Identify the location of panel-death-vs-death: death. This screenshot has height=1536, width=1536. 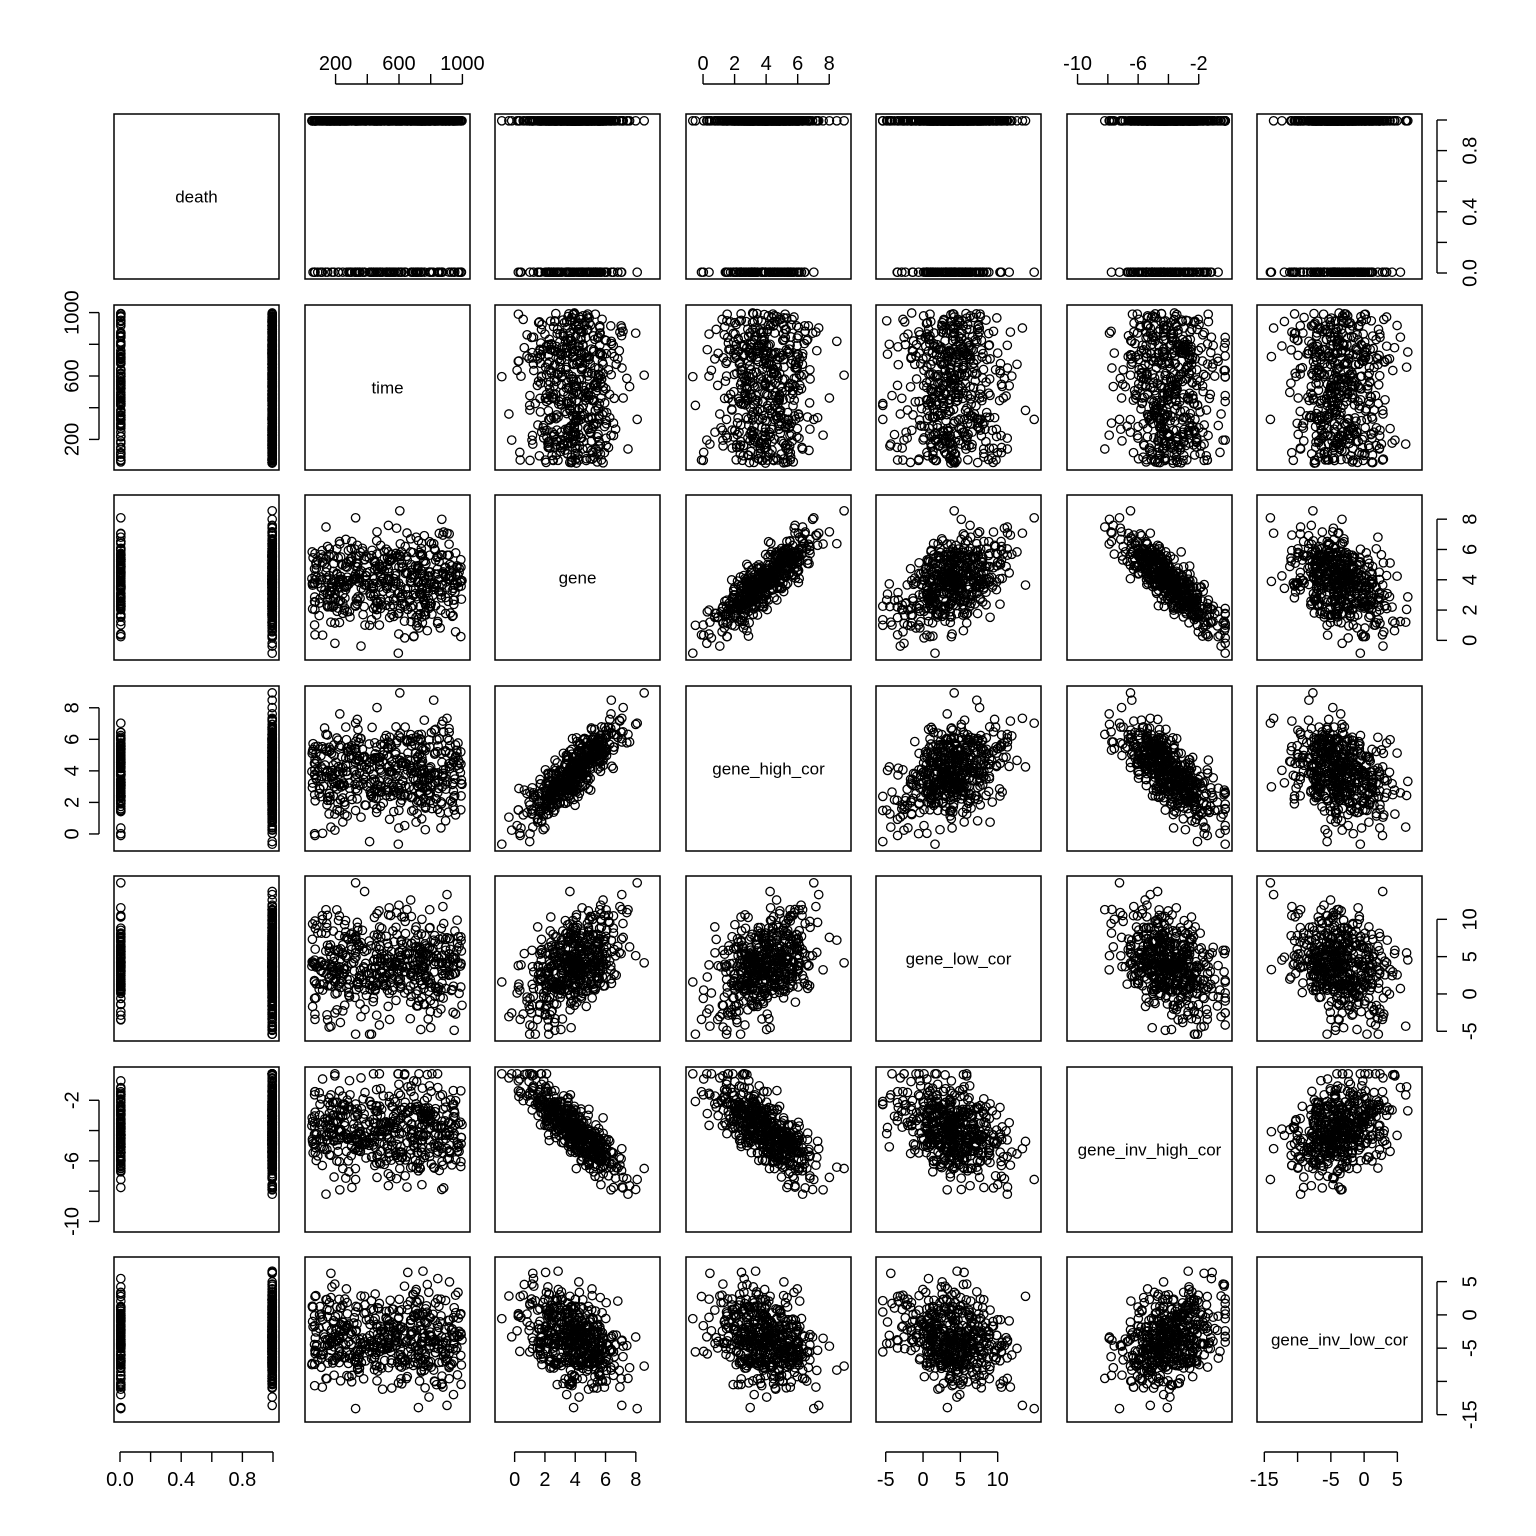
(196, 196).